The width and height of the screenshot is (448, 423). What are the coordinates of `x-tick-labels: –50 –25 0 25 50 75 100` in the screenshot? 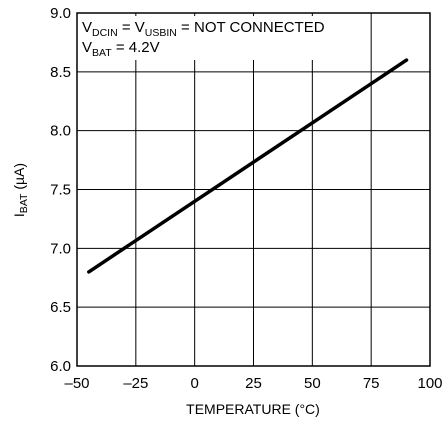 It's located at (253, 383).